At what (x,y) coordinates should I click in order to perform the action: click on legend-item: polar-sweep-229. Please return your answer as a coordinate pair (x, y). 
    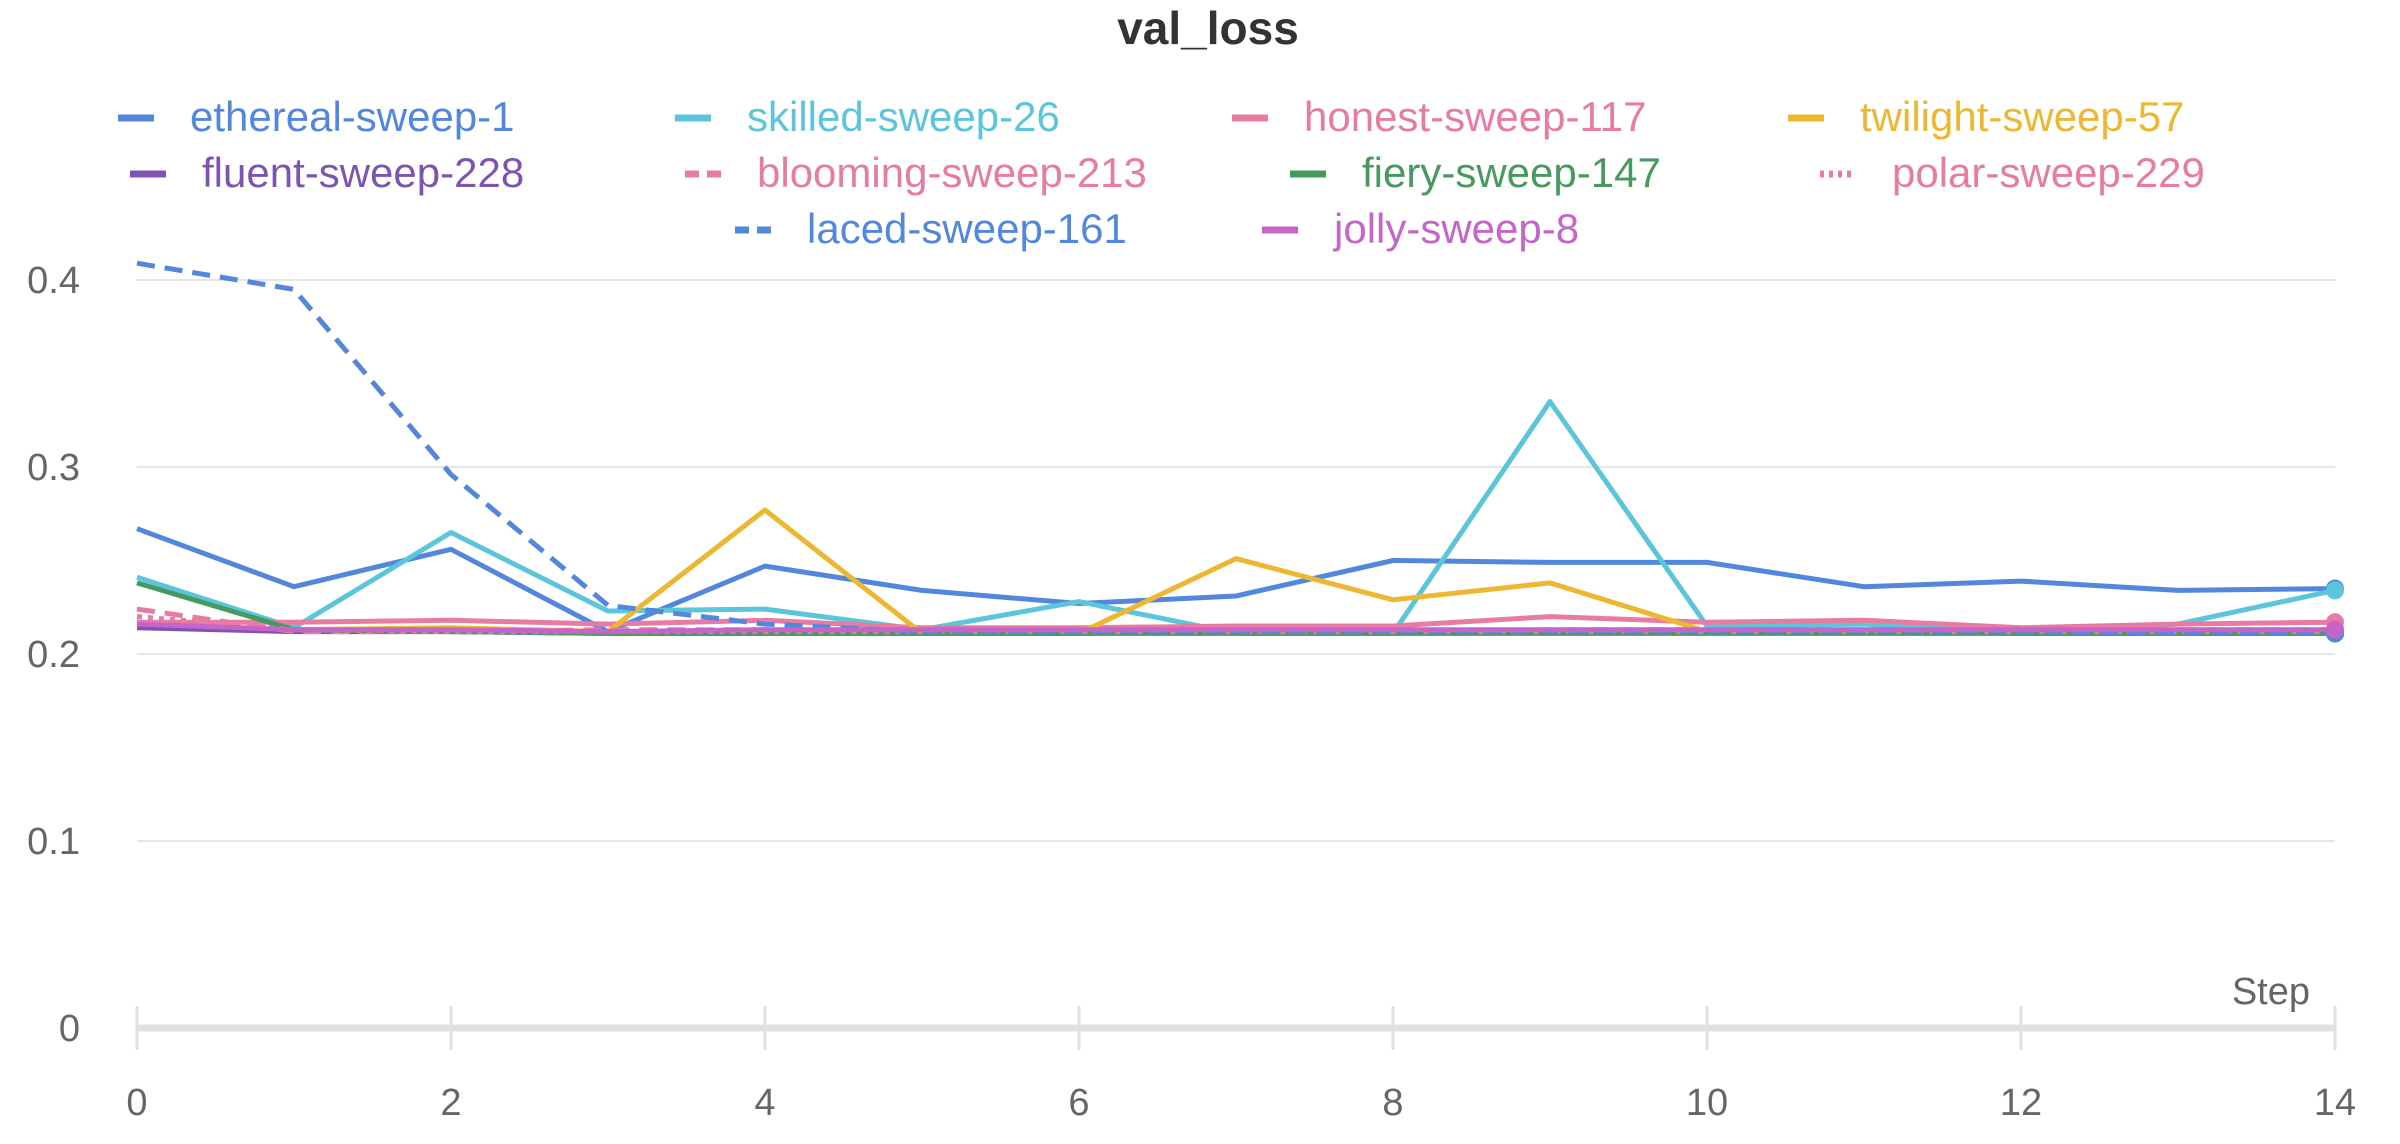
    Looking at the image, I should click on (2012, 172).